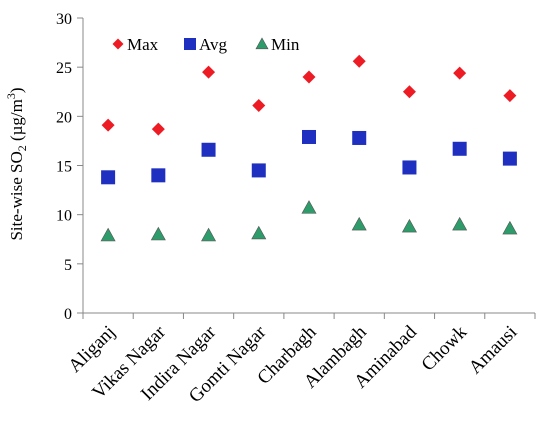 The height and width of the screenshot is (427, 547). I want to click on series-max, so click(309, 95).